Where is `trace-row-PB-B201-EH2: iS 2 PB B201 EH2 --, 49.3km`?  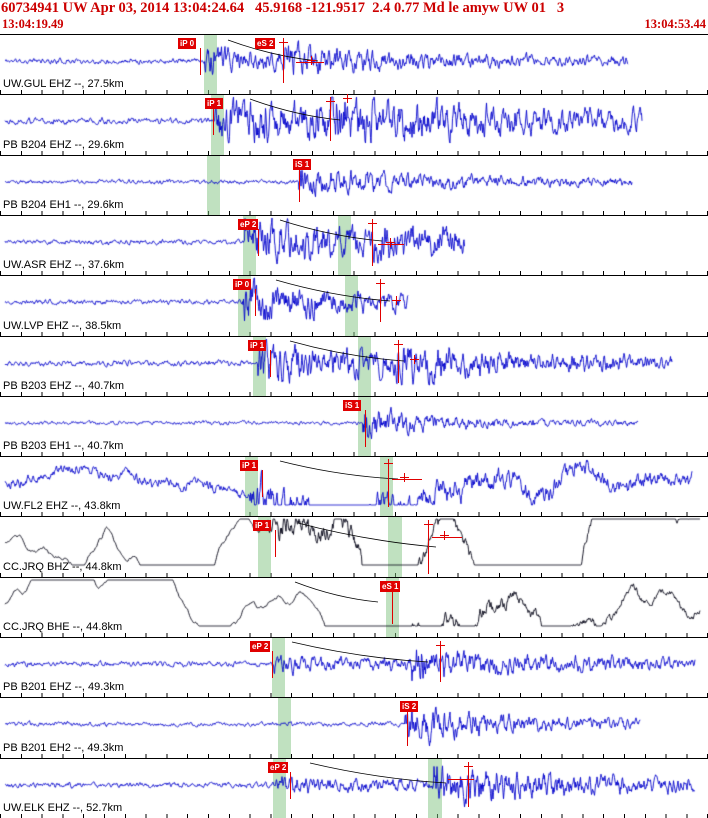 trace-row-PB-B201-EH2: iS 2 PB B201 EH2 --, 49.3km is located at coordinates (354, 728).